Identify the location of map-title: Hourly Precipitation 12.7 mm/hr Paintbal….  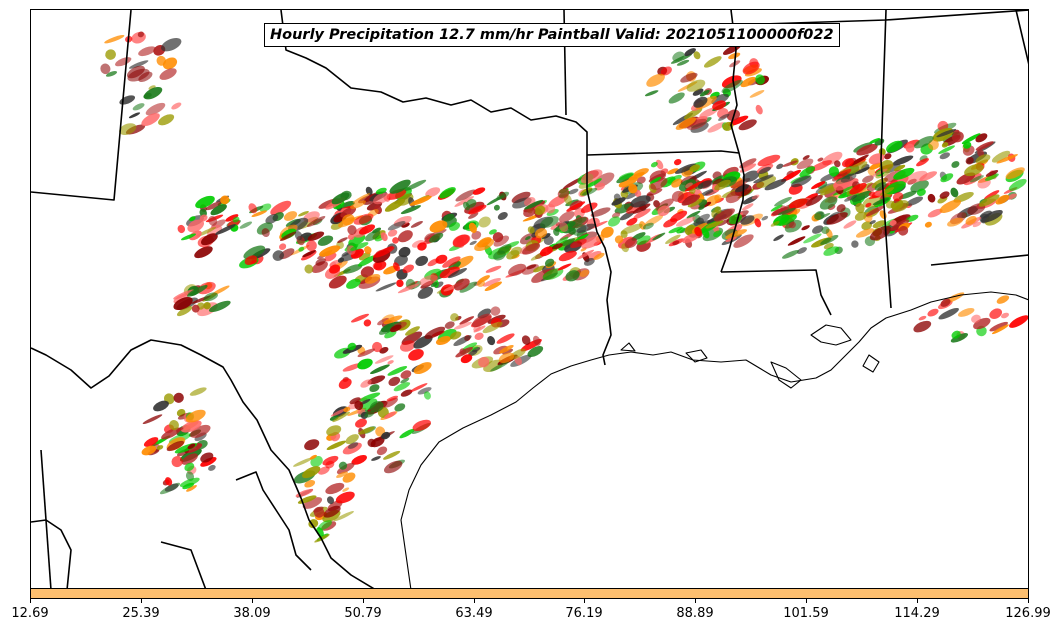
(552, 35).